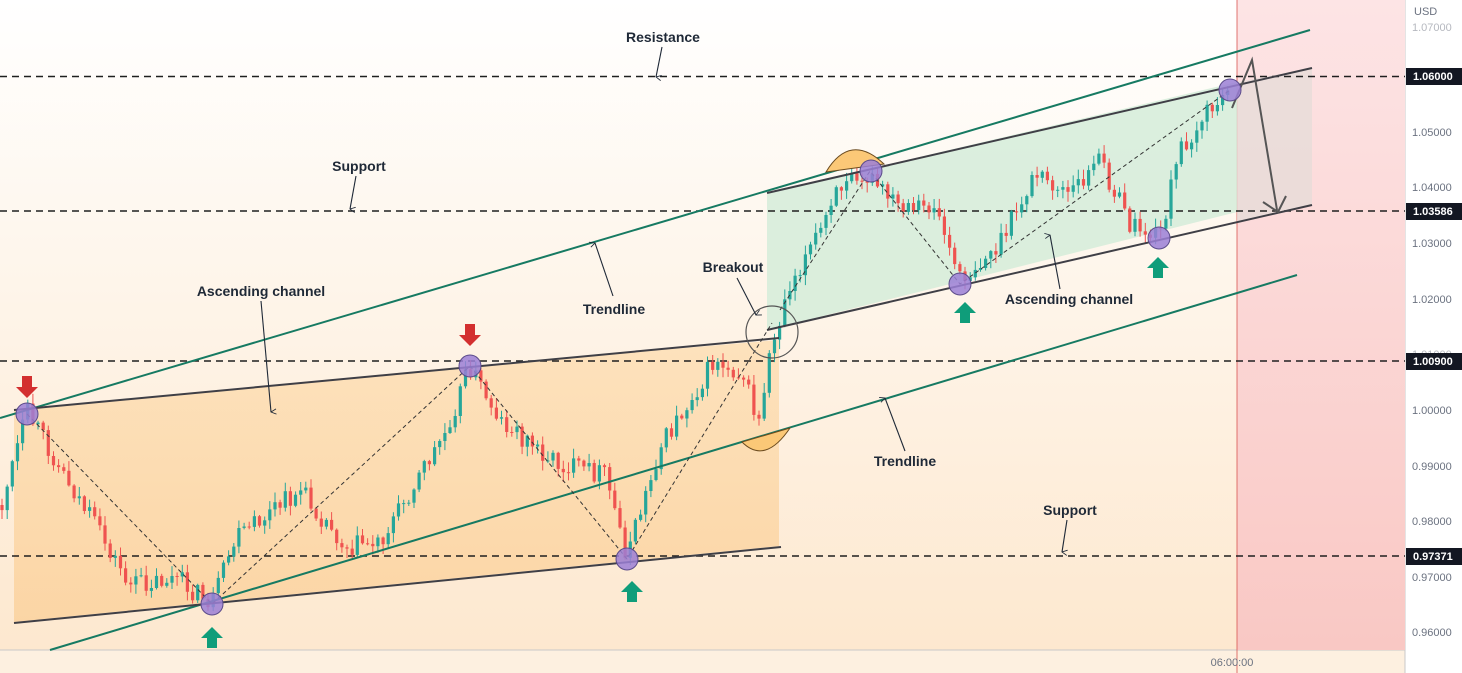 Image resolution: width=1462 pixels, height=673 pixels. I want to click on projection-arrowhead, so click(1274, 204).